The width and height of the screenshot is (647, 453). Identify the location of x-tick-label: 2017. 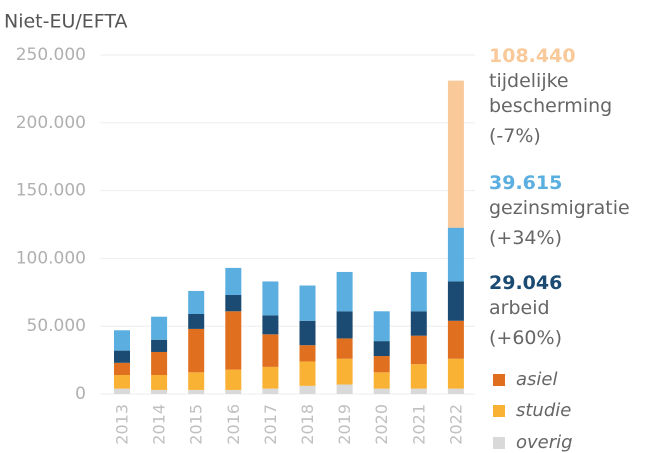
(270, 424).